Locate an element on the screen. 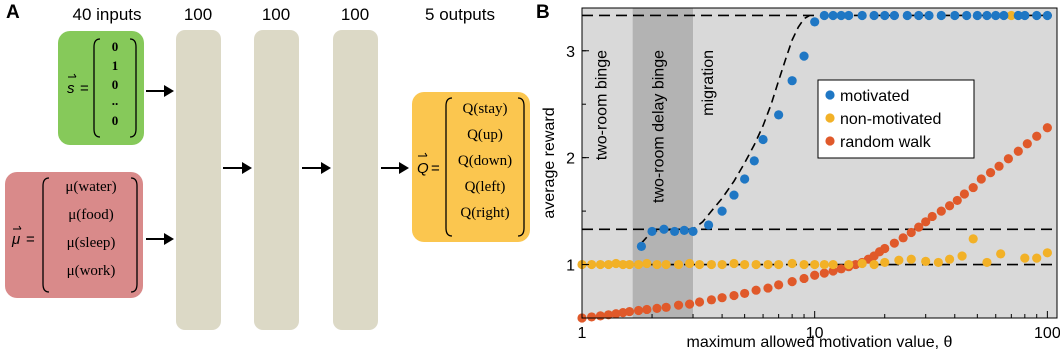 The height and width of the screenshot is (354, 1060). state-vector-equals: = is located at coordinates (84, 88).